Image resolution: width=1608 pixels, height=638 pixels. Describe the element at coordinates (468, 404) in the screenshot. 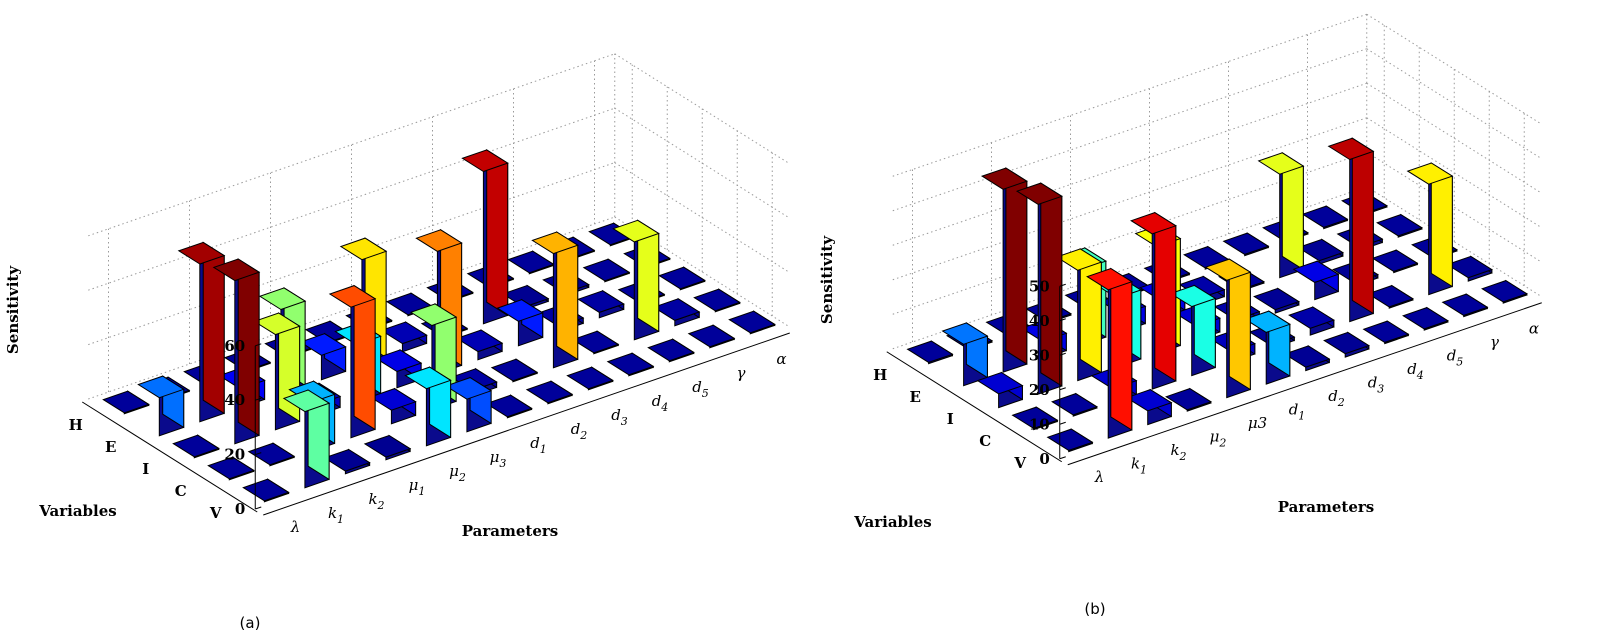

I see `bar-V-μ3` at that location.